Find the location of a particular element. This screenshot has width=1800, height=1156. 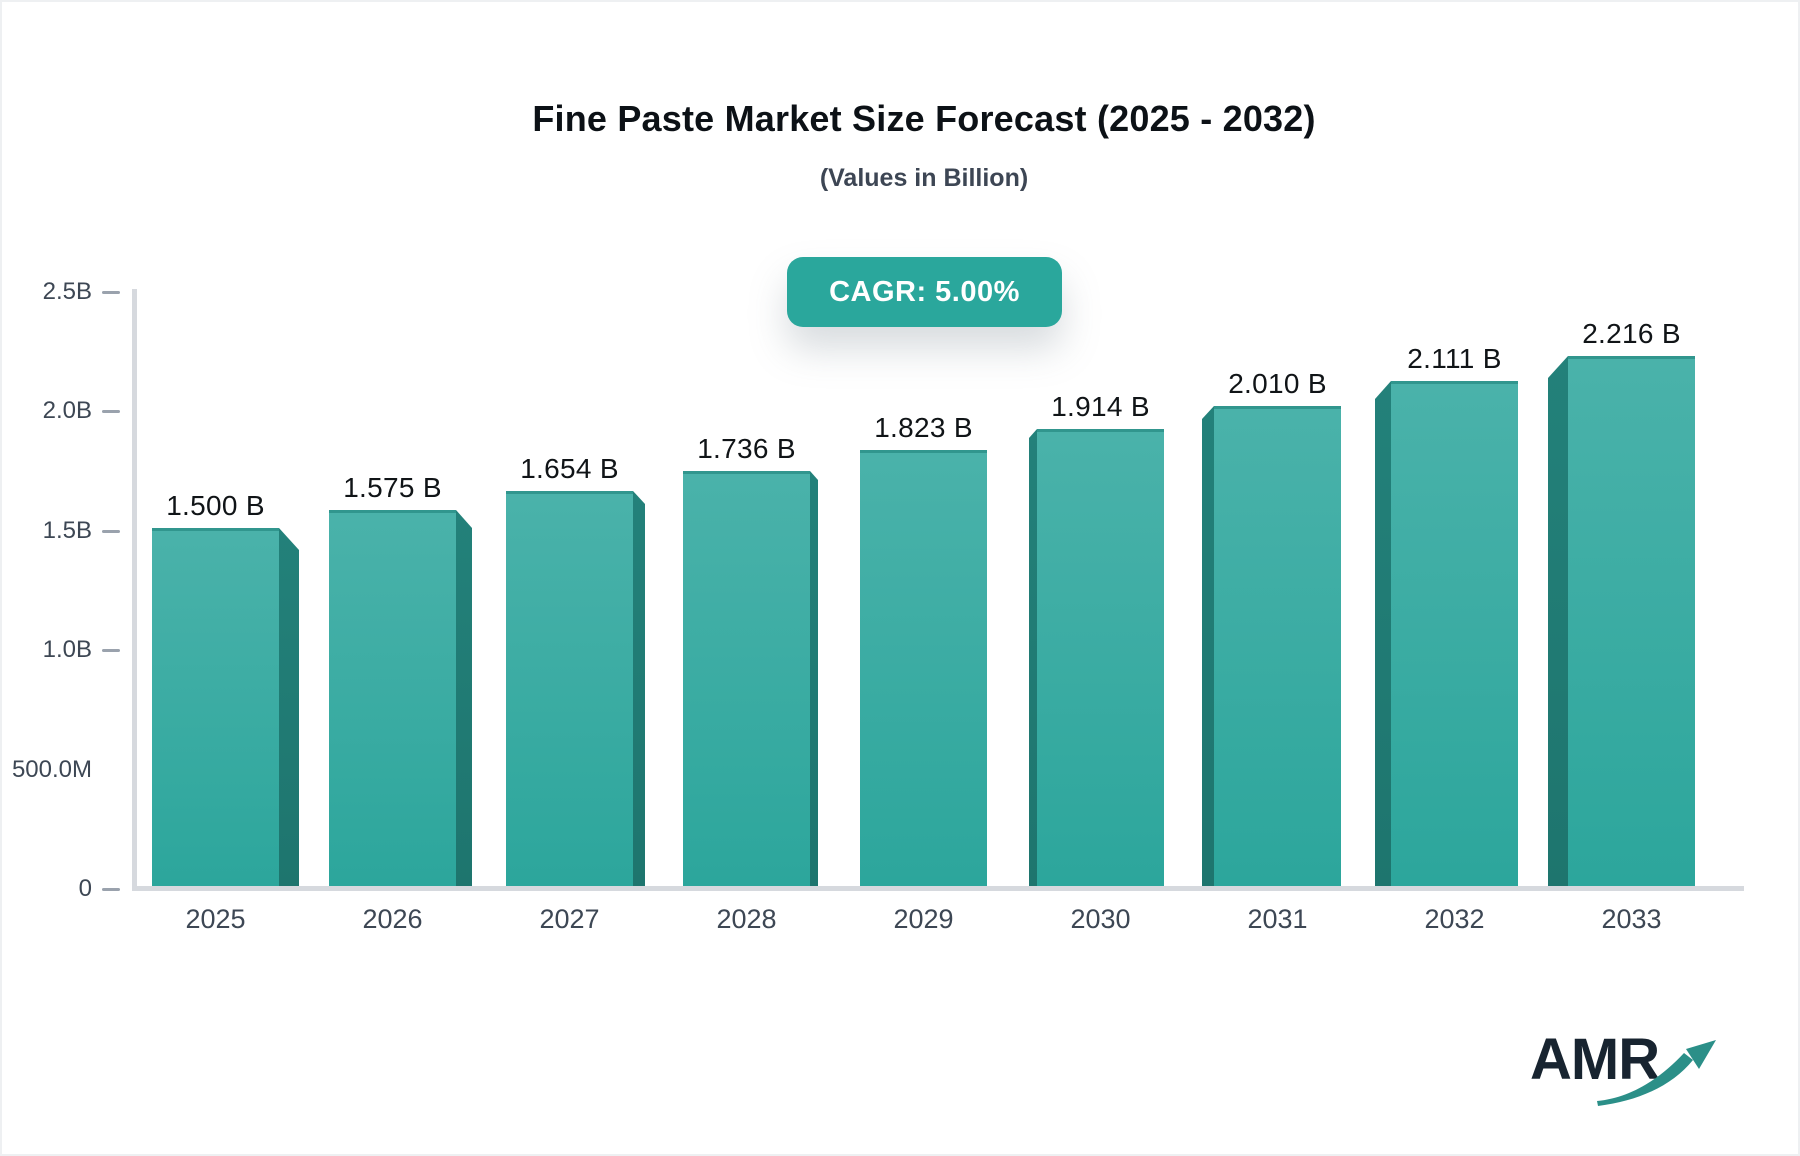

bar-value-label: 2.010 B is located at coordinates (1277, 383).